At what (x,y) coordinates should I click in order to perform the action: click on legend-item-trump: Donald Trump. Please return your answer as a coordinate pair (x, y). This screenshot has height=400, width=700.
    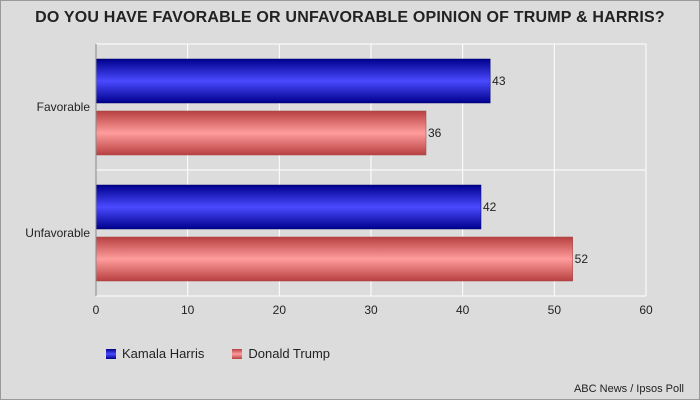
    Looking at the image, I should click on (281, 353).